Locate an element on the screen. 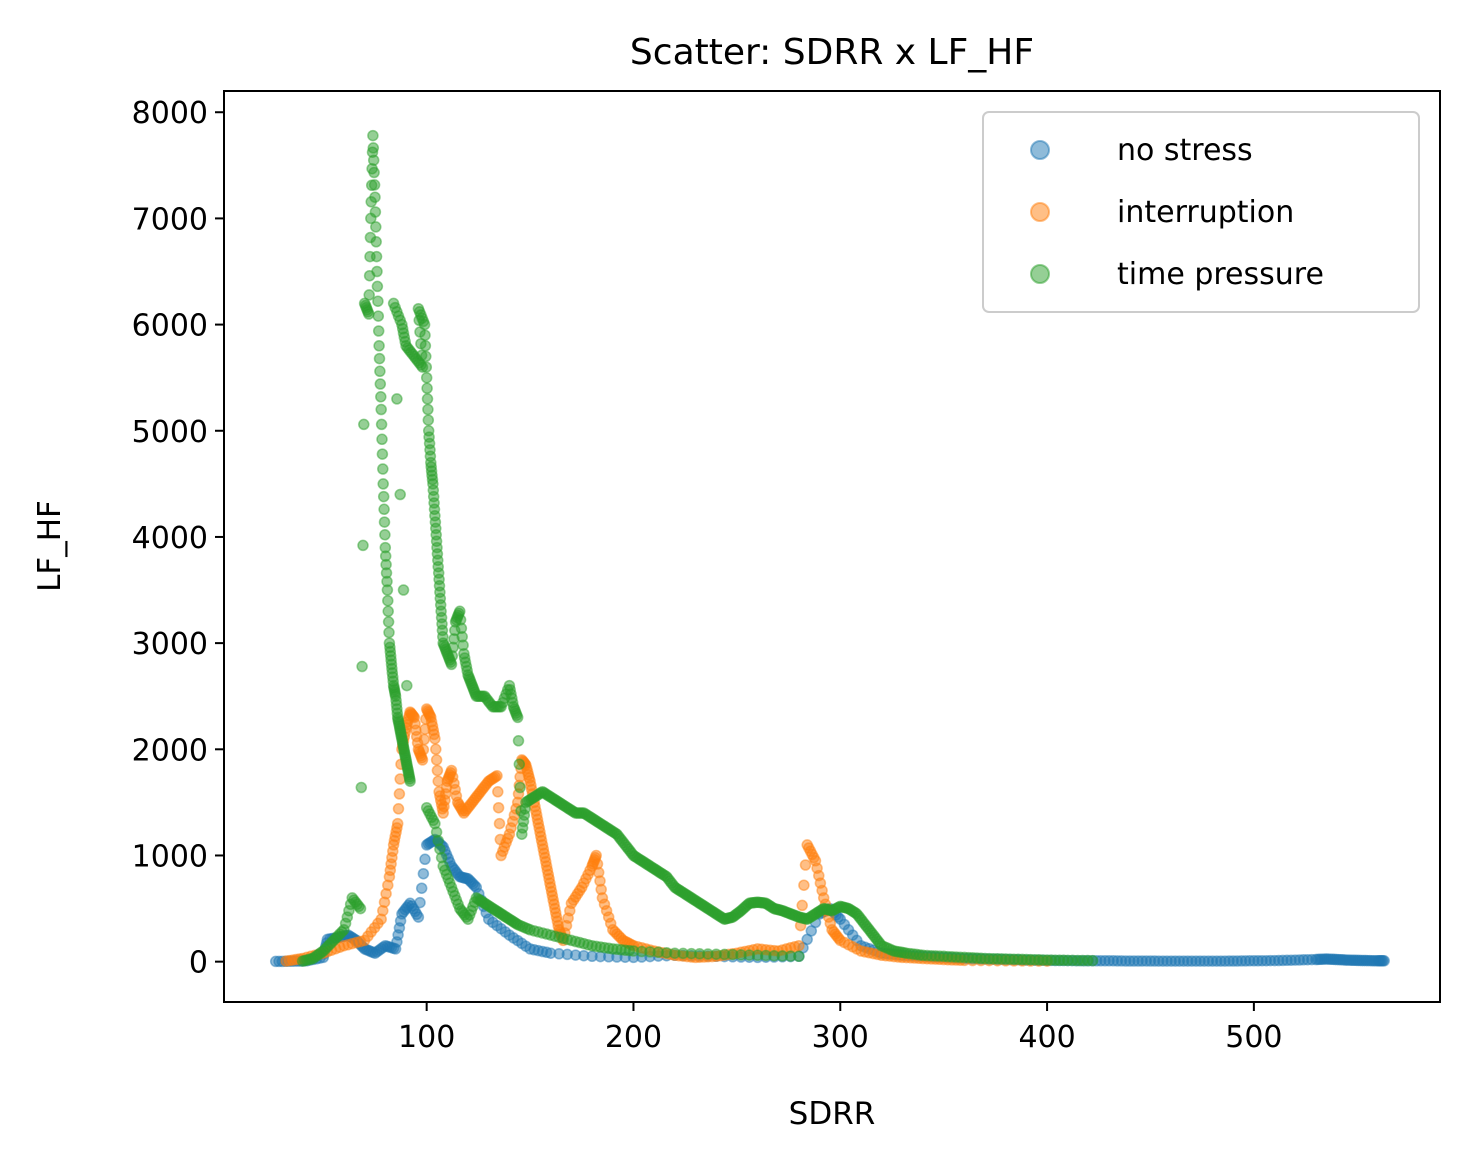  y-axis-ticks: 0 1000 2000 3000 4000 5000 6000 7000 8000 is located at coordinates (178, 538).